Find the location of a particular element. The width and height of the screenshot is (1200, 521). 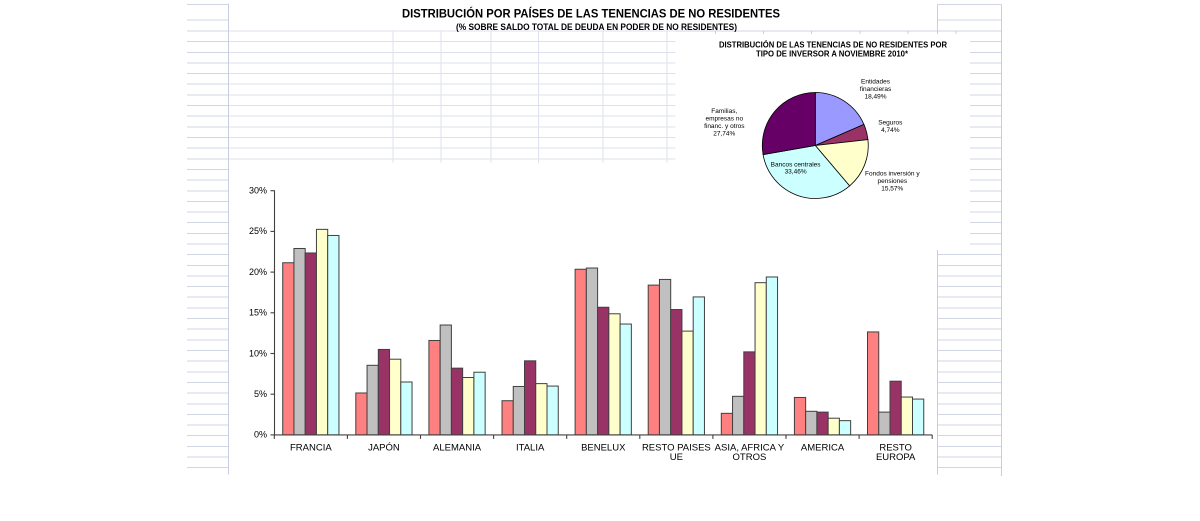

svg-text: RESTO is located at coordinates (895, 447).